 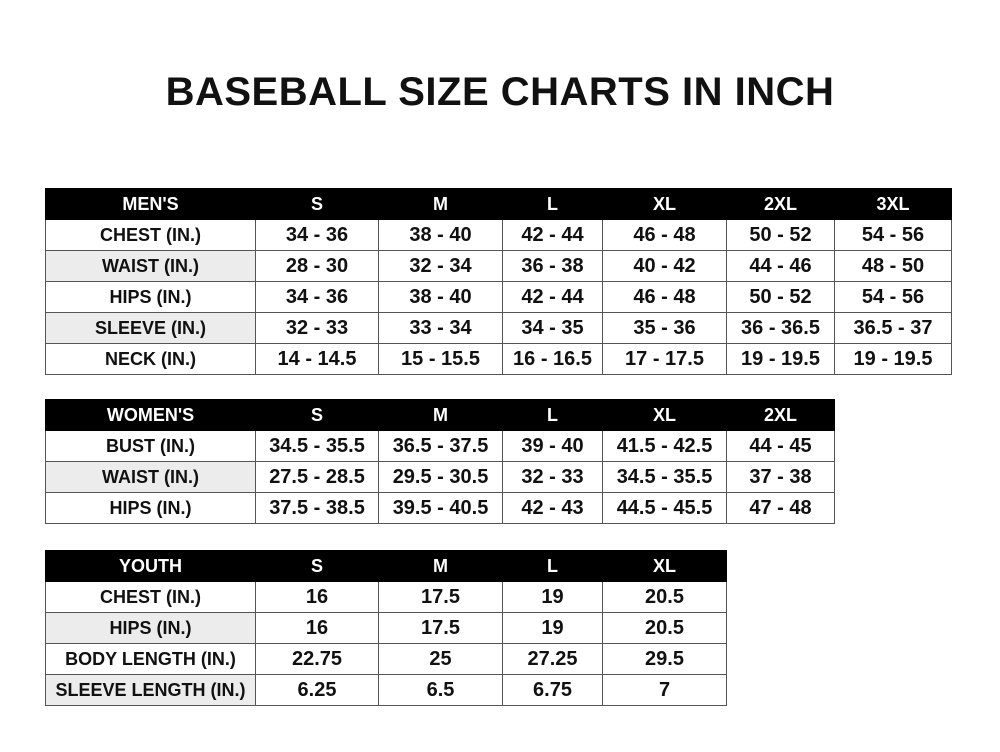 I want to click on size-value-cell: 44 - 46, so click(x=780, y=266).